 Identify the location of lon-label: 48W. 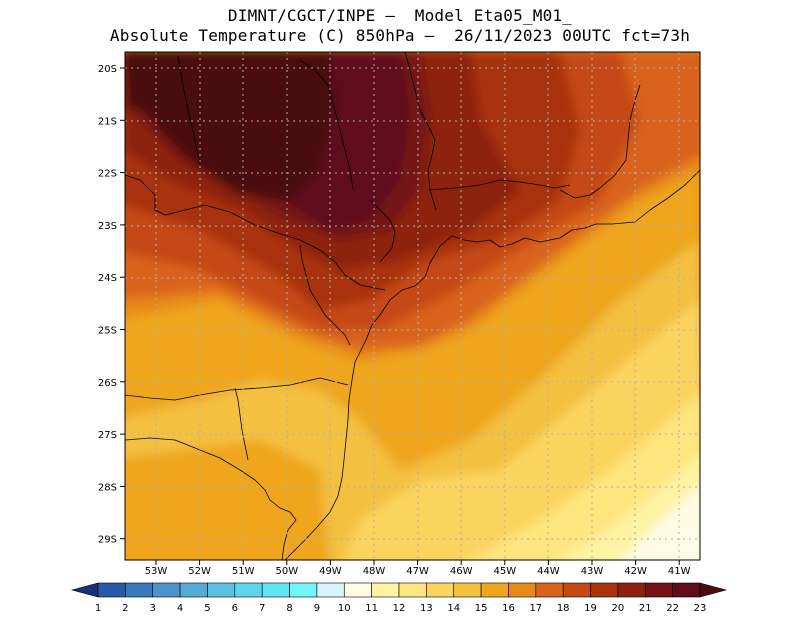
(374, 571).